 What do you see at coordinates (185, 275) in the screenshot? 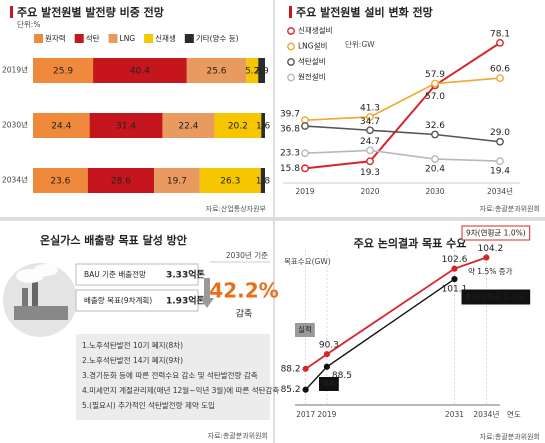
I see `row-value: 3.33억톤` at bounding box center [185, 275].